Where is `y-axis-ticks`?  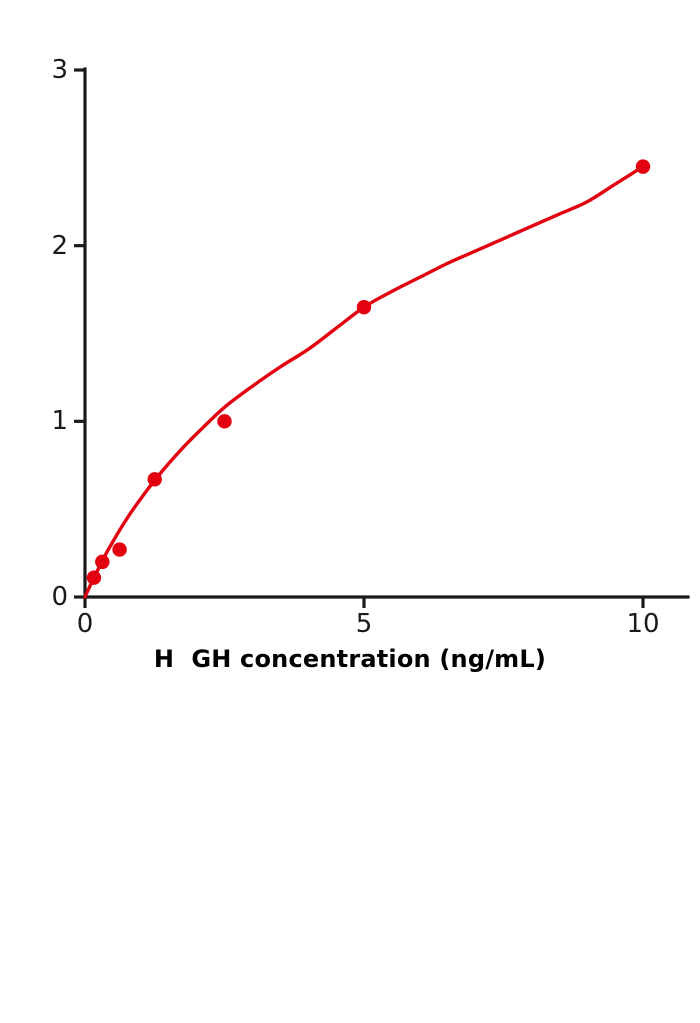
y-axis-ticks is located at coordinates (79, 333).